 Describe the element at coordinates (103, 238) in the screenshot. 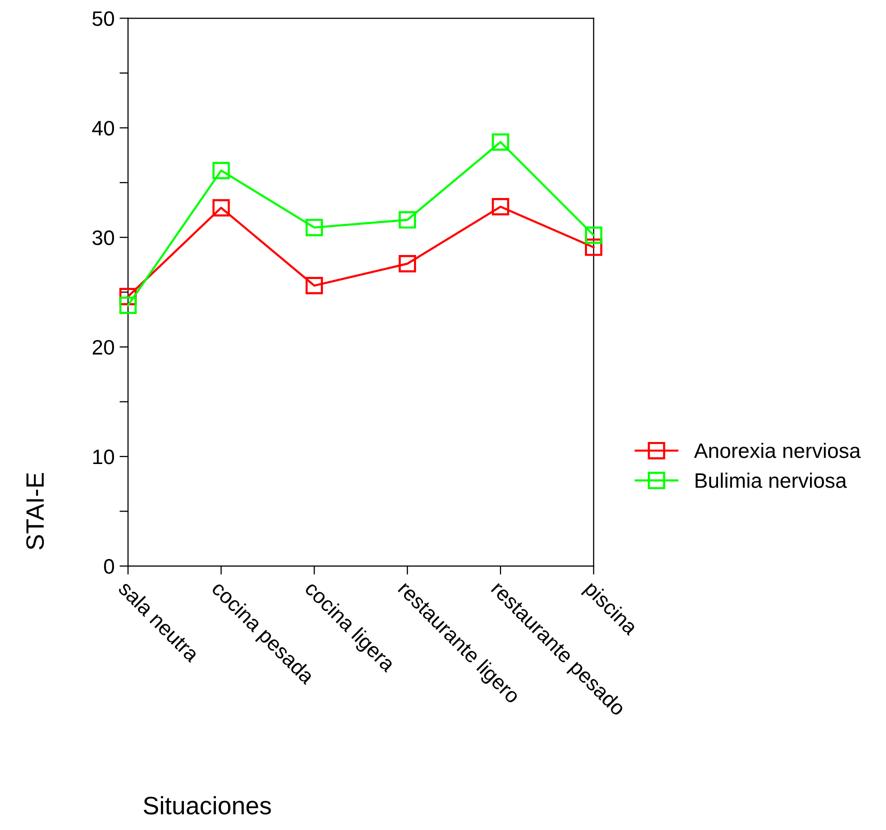

I see `y-tick-label: 30` at that location.